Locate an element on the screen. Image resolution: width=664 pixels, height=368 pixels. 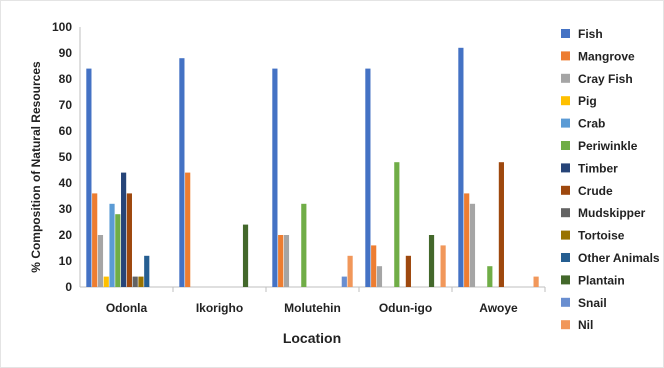
legend-label: Tortoise is located at coordinates (601, 236).